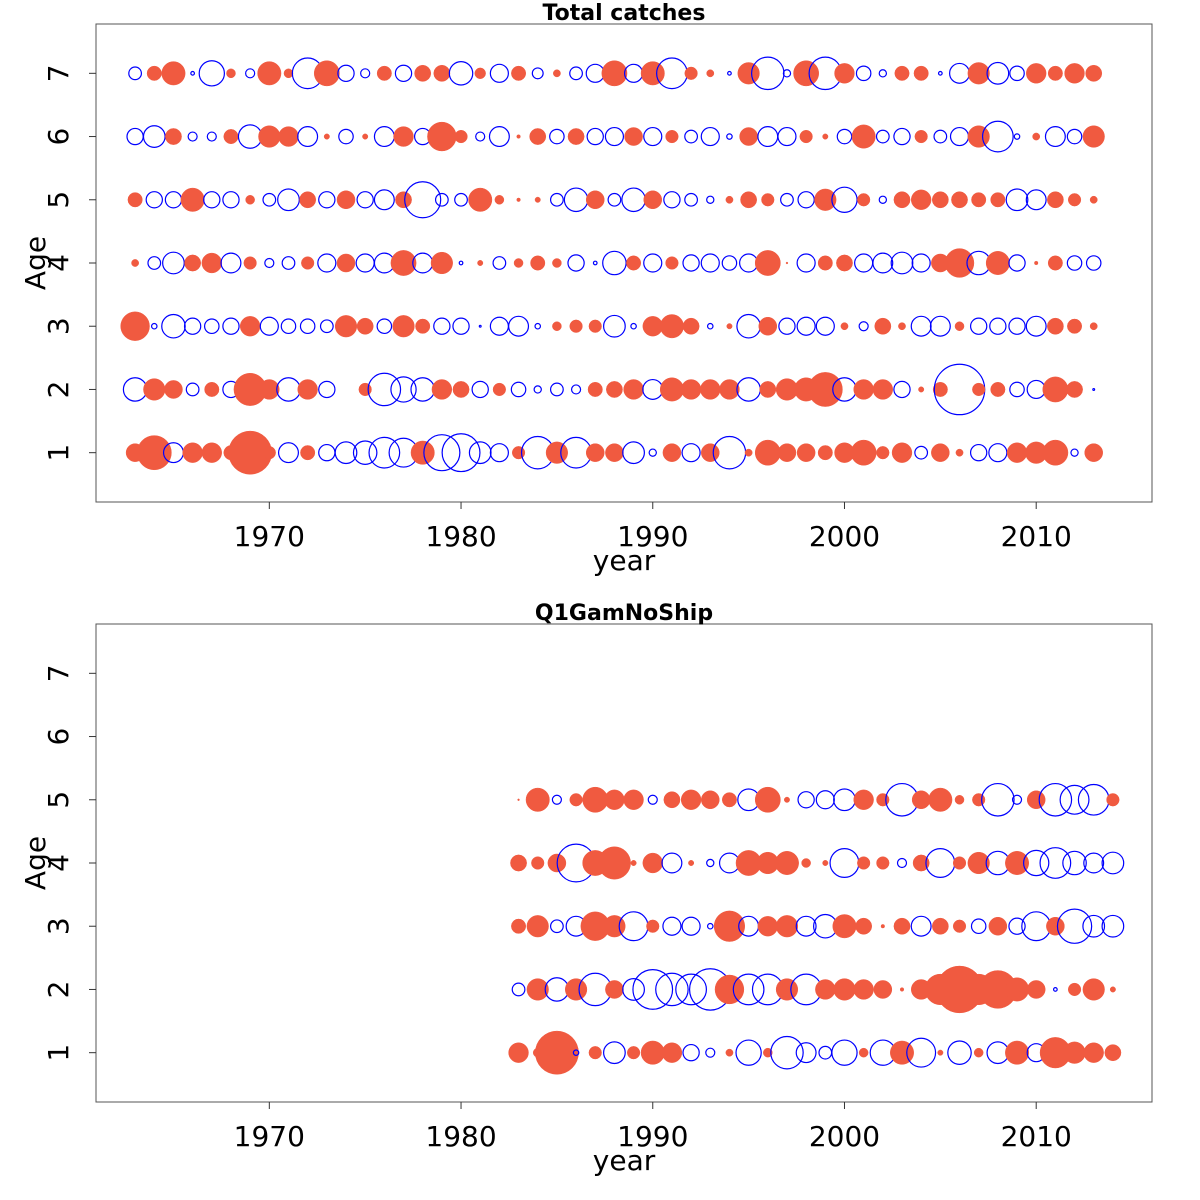 This screenshot has width=1200, height=1200. I want to click on x-axis-label: year, so click(624, 560).